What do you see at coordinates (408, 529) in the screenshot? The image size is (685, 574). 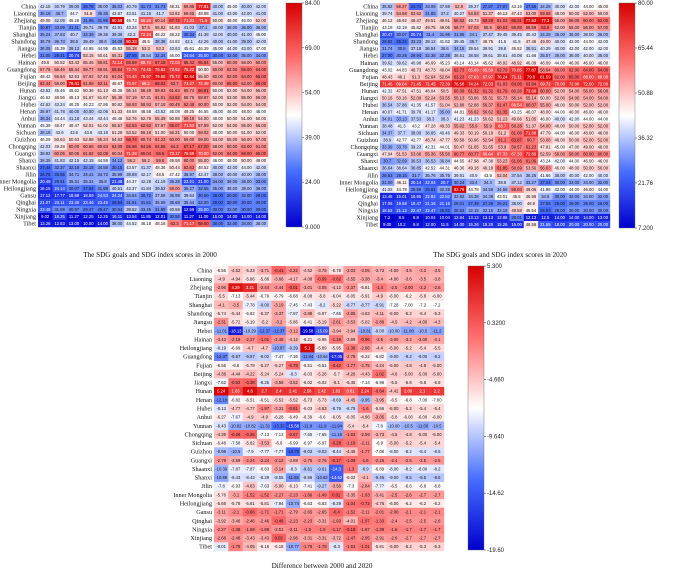 I see `cell-value: -1.7` at bounding box center [408, 529].